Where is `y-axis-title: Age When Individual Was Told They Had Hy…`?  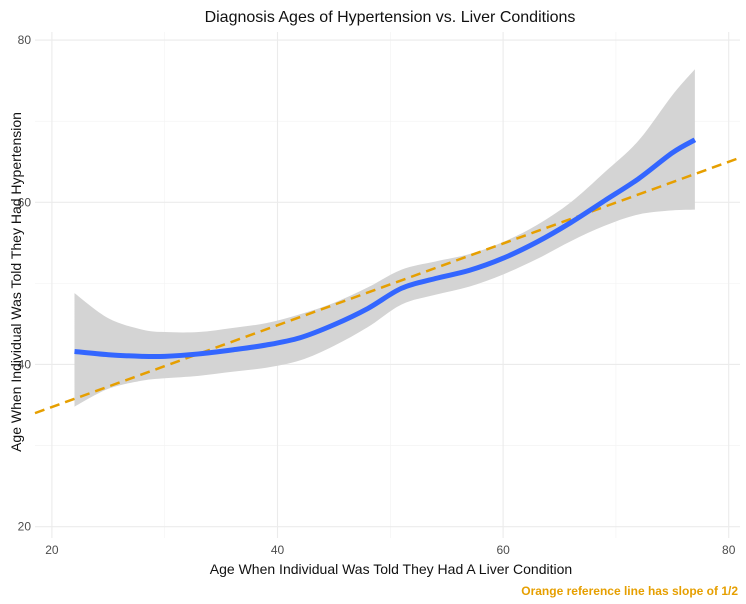
y-axis-title: Age When Individual Was Told They Had Hy… is located at coordinates (16, 282).